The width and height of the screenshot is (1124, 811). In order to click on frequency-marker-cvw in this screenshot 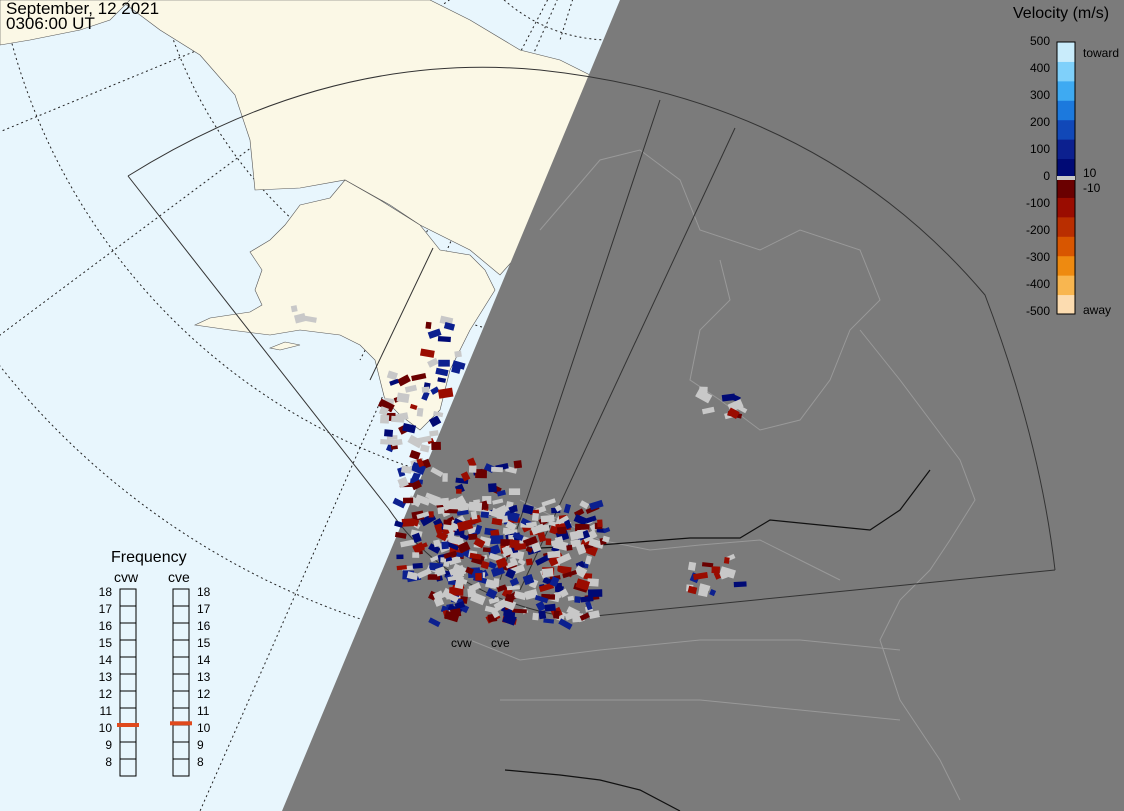, I will do `click(128, 725)`.